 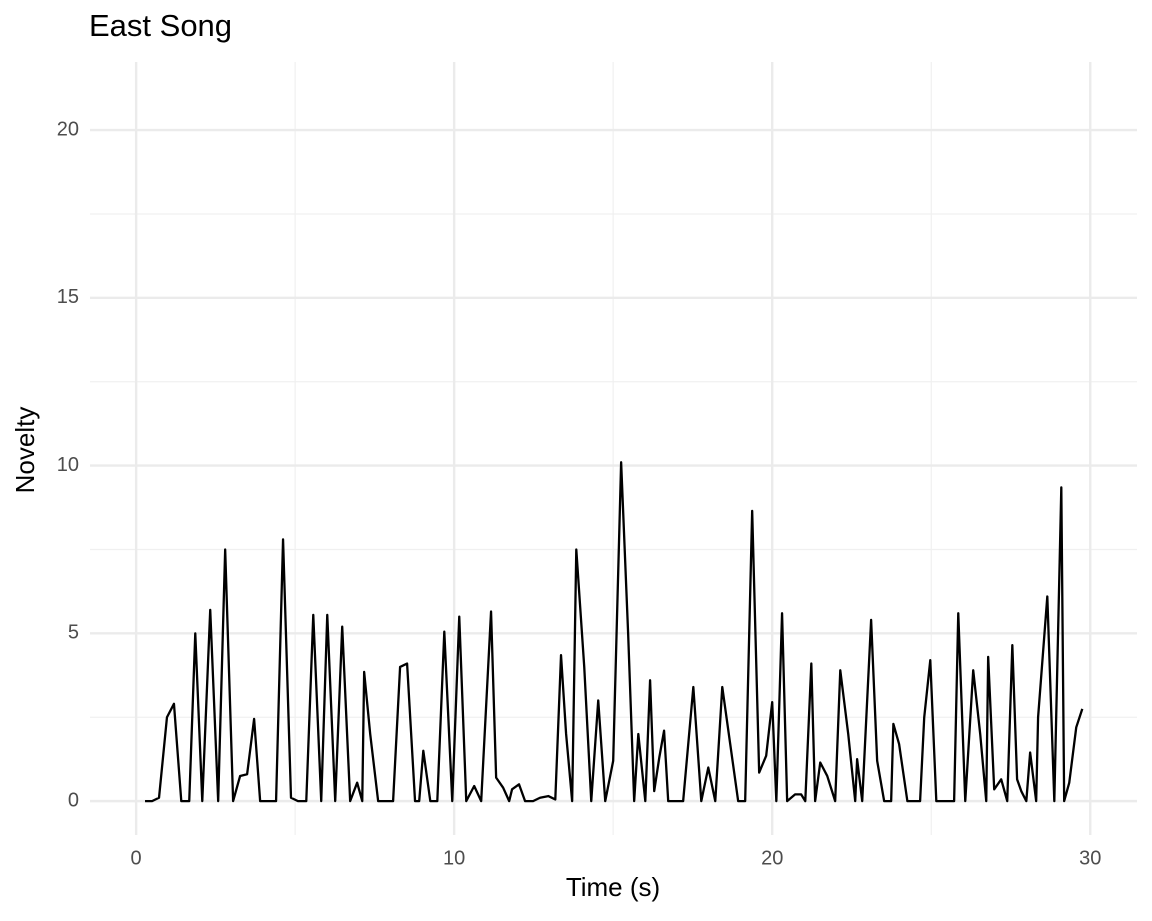 I want to click on y-tick-label: 15, so click(x=68, y=297).